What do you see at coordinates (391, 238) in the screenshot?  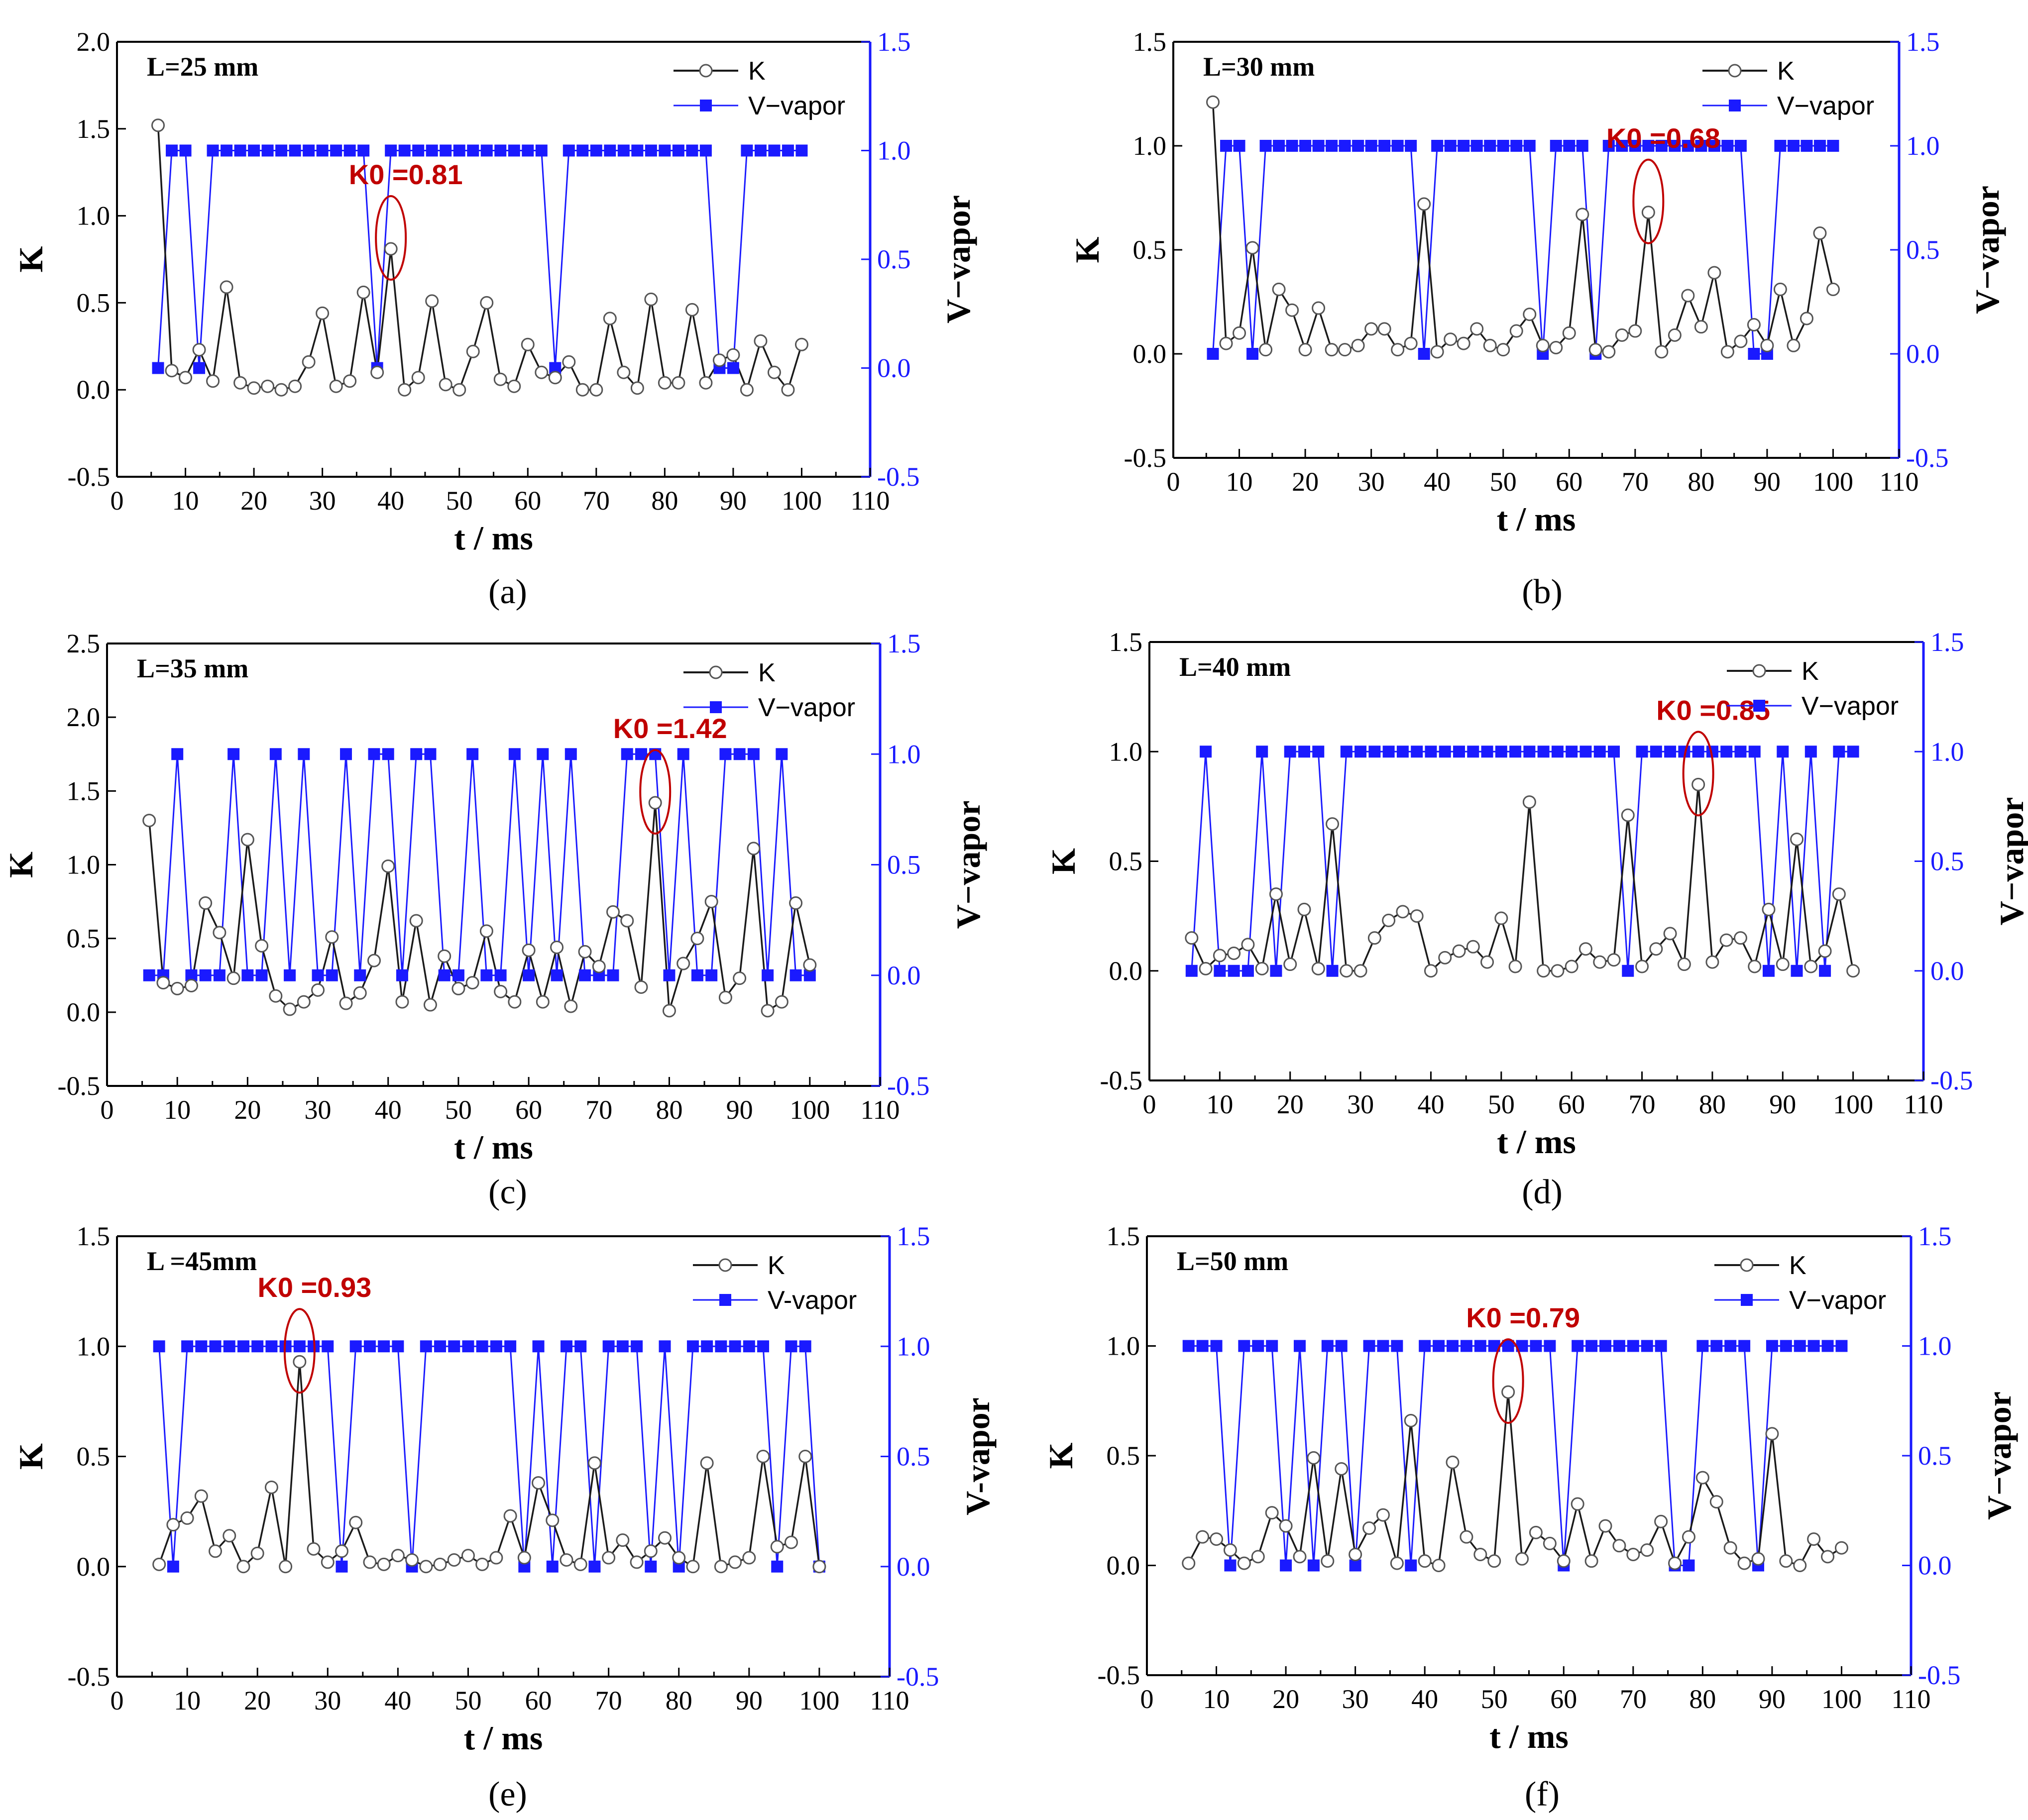 I see `k0-highlight-ellipse` at bounding box center [391, 238].